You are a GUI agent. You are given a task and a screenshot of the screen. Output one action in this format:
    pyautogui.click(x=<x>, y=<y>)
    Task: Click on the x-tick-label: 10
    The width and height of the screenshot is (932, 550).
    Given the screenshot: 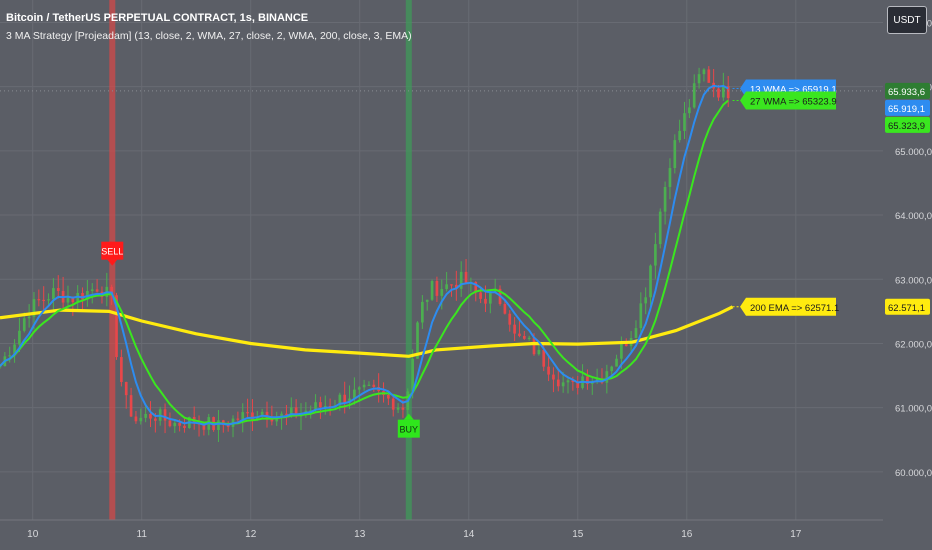 What is the action you would take?
    pyautogui.click(x=33, y=534)
    